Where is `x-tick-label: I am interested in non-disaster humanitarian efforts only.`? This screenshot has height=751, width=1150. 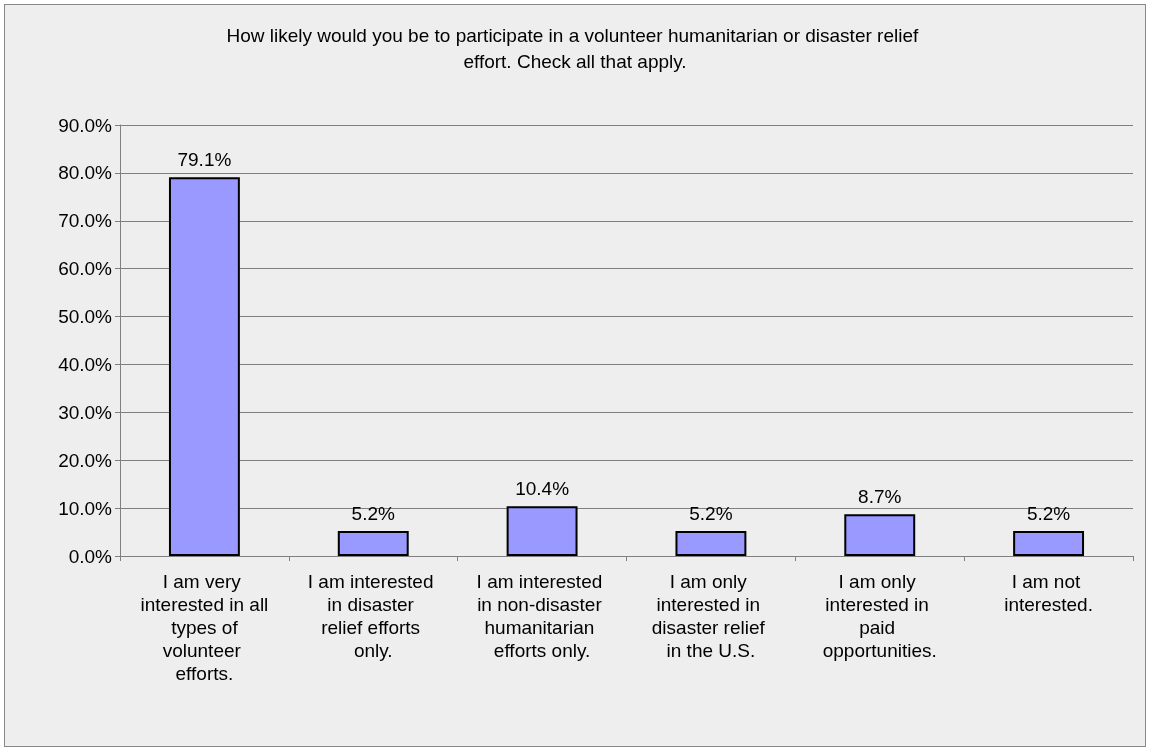
x-tick-label: I am interested in non-disaster humanitarian efforts only. is located at coordinates (542, 616).